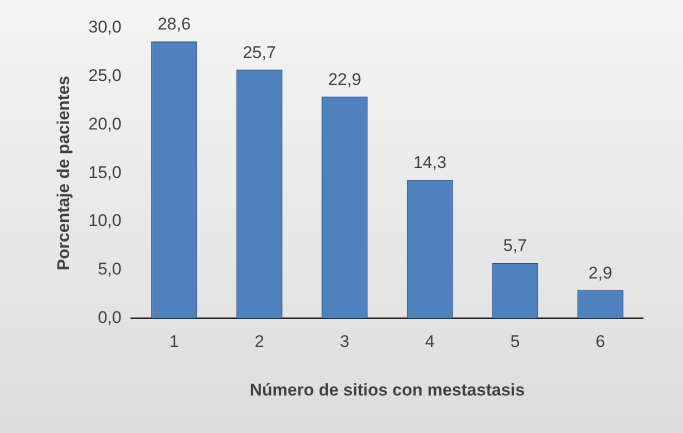  I want to click on data-label: 5,7, so click(515, 246).